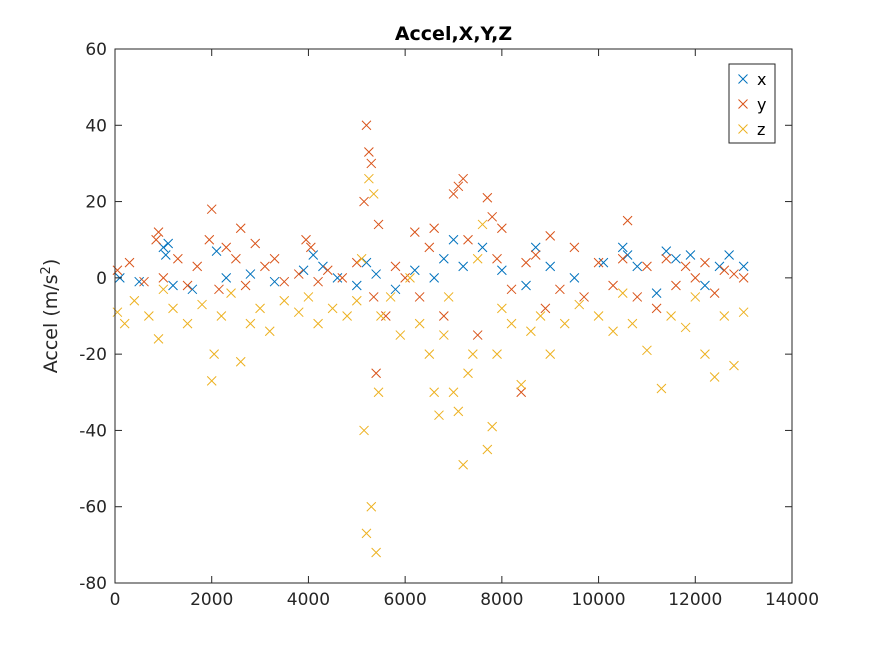 This screenshot has width=875, height=656. Describe the element at coordinates (743, 129) in the screenshot. I see `legend-marker-z` at that location.